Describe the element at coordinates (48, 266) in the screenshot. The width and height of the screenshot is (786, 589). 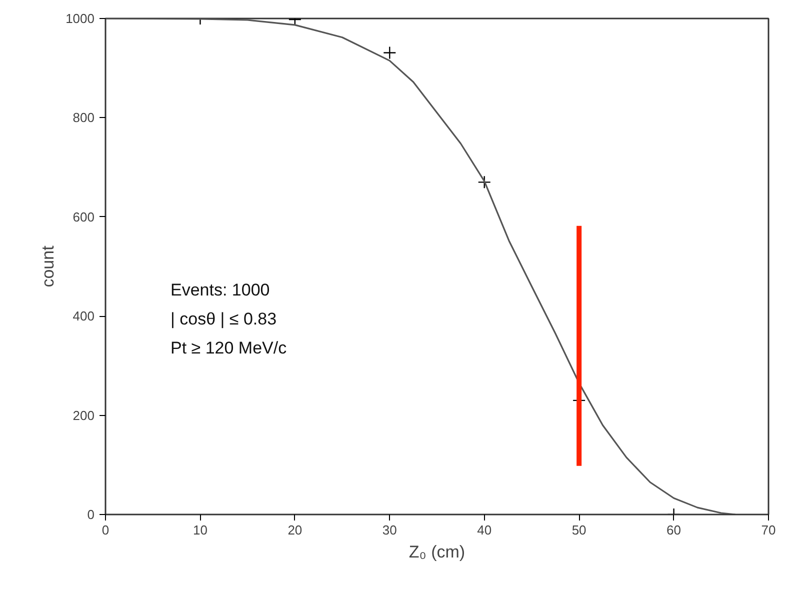
I see `y-axis-title: count` at that location.